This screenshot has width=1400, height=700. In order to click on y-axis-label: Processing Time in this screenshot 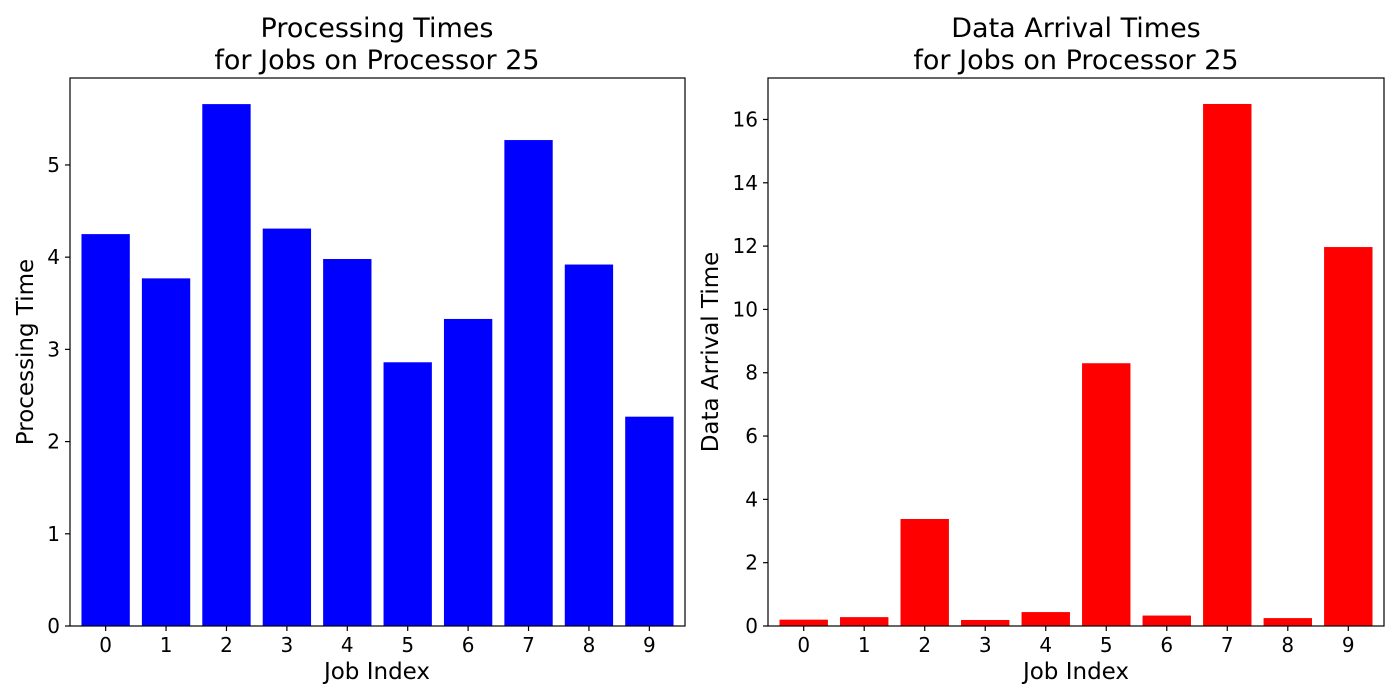, I will do `click(26, 352)`.